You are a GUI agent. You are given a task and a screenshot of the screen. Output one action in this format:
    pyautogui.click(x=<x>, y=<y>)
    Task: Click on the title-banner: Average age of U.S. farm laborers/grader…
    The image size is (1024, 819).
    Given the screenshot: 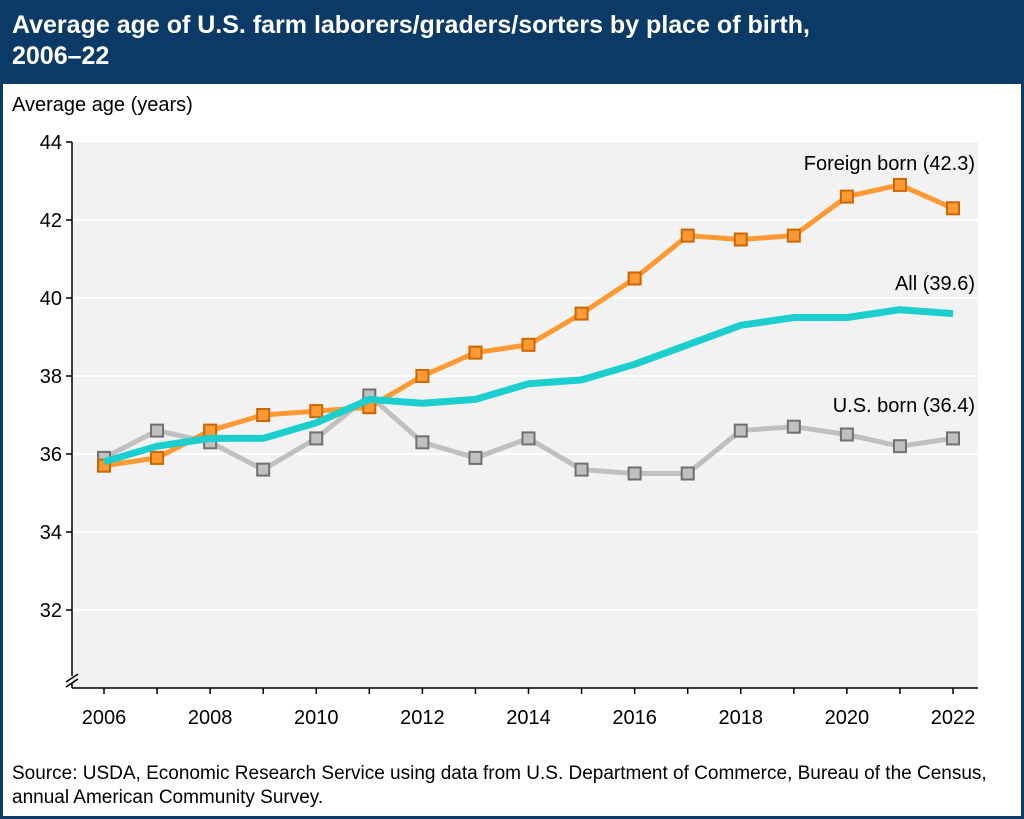 What is the action you would take?
    pyautogui.click(x=512, y=42)
    